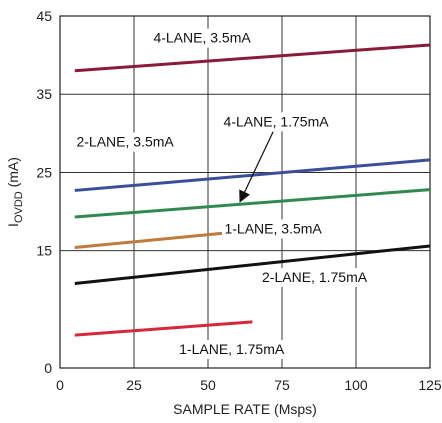  What do you see at coordinates (44, 172) in the screenshot?
I see `y-tick-label: 25` at bounding box center [44, 172].